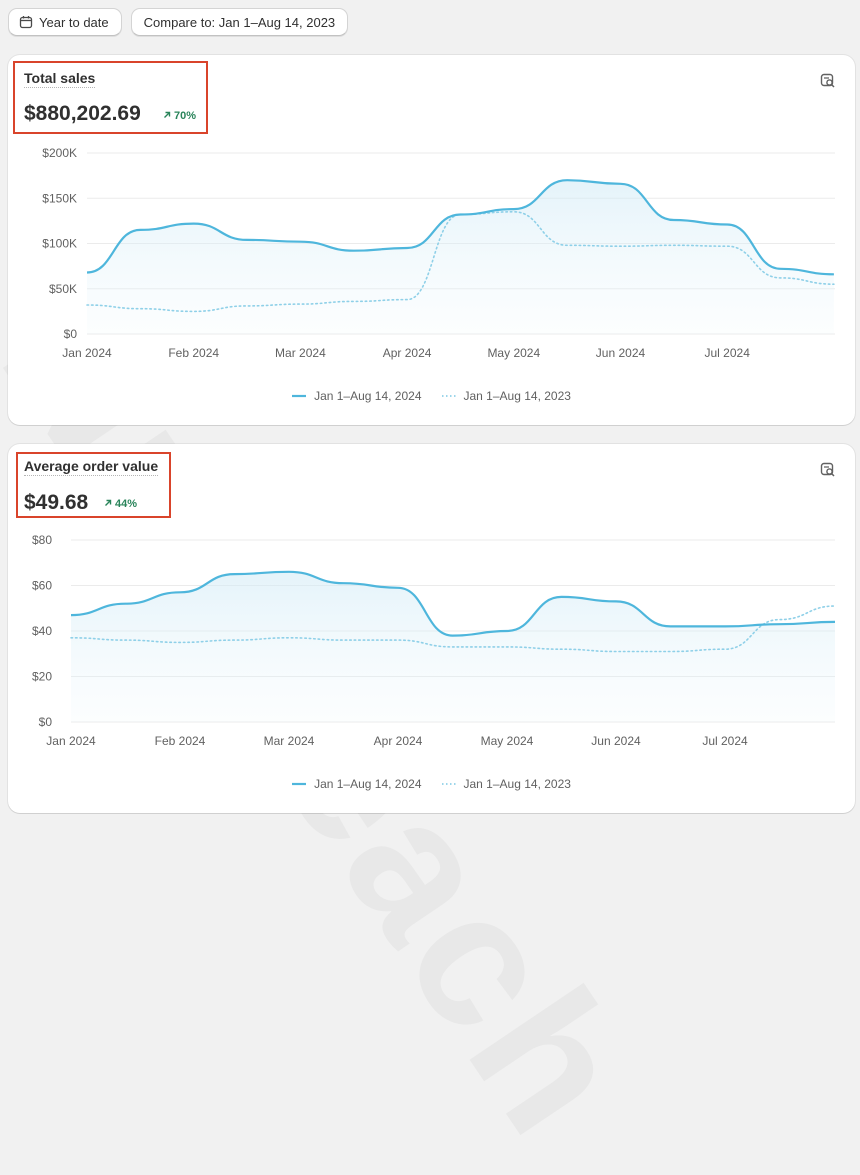 Image resolution: width=860 pixels, height=1175 pixels. What do you see at coordinates (91, 467) in the screenshot?
I see `metric-title: Average order value` at bounding box center [91, 467].